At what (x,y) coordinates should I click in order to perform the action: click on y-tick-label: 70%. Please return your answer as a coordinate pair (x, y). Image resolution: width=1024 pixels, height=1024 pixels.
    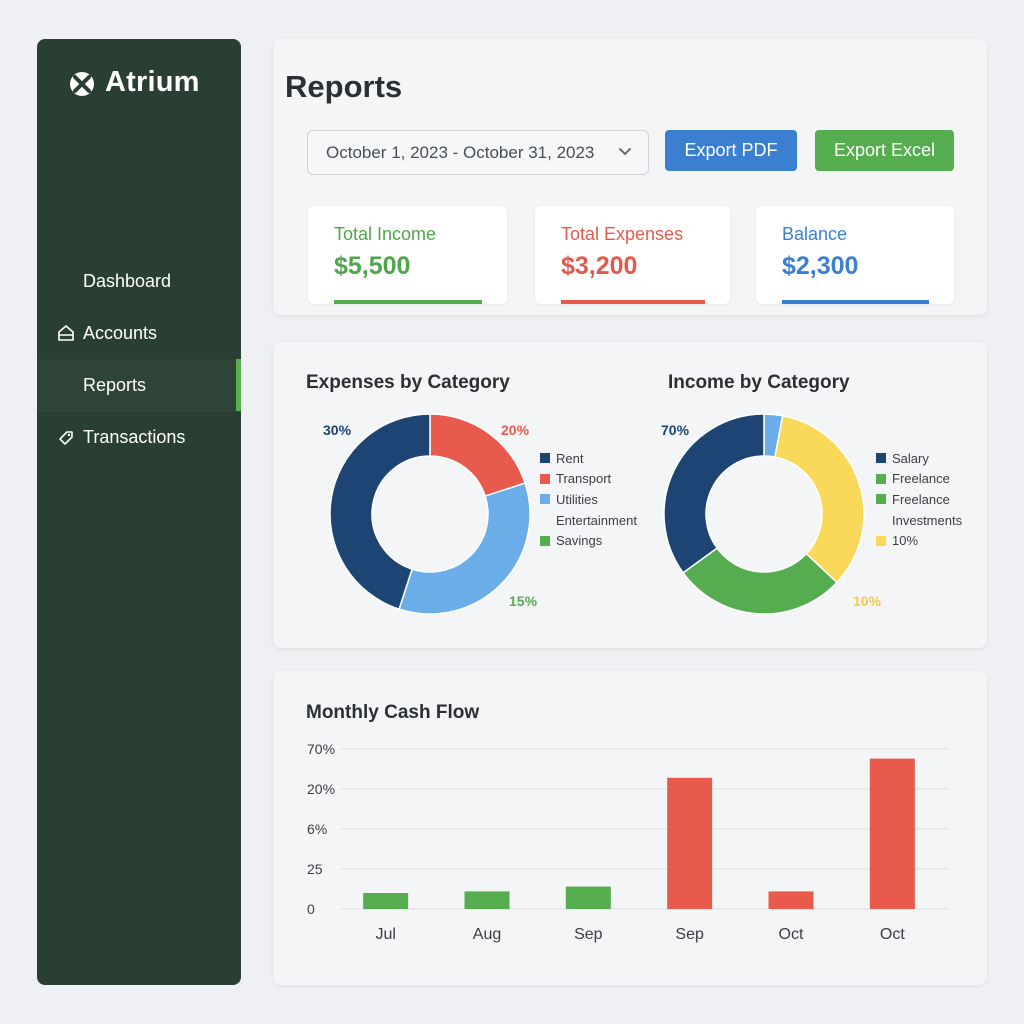
    Looking at the image, I should click on (321, 749).